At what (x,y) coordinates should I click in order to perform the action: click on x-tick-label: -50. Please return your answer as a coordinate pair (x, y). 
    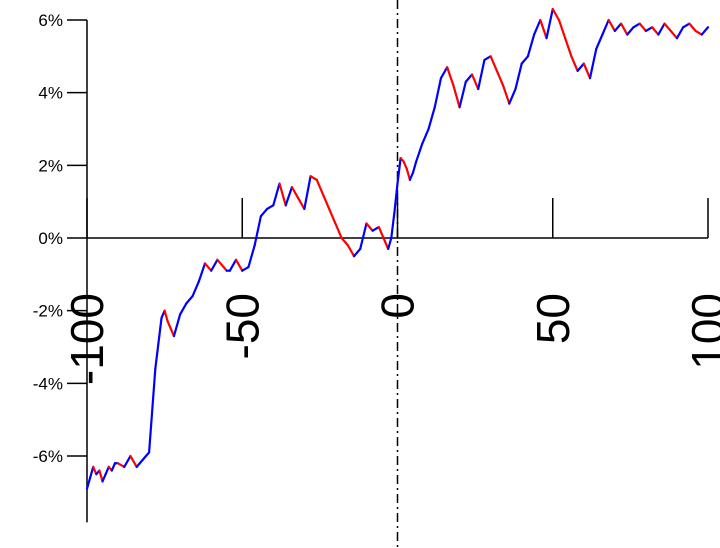
    Looking at the image, I should click on (242, 326).